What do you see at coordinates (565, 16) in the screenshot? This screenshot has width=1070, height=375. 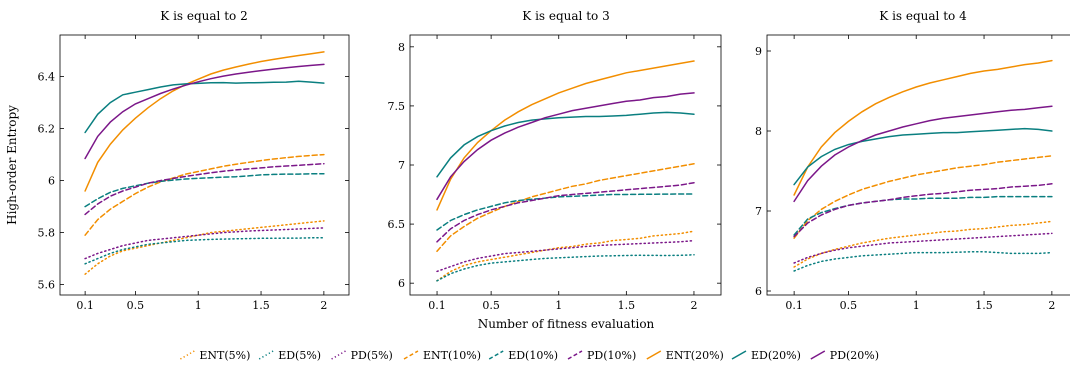 I see `panel-title: K is equal to 3` at bounding box center [565, 16].